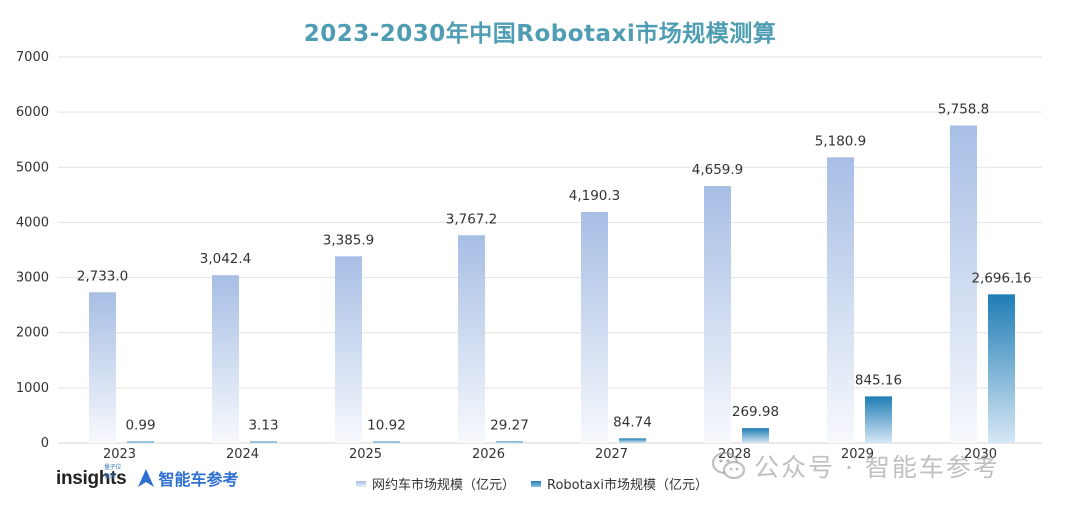 The width and height of the screenshot is (1080, 513). Describe the element at coordinates (1001, 278) in the screenshot. I see `data-label-series2: 2,696.16` at that location.